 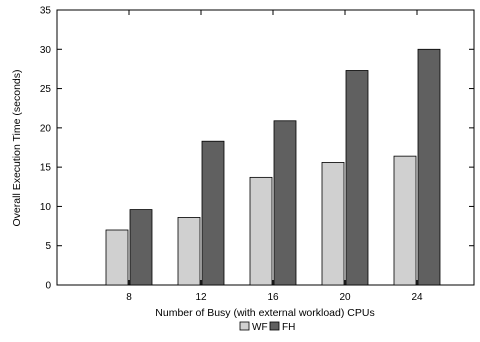 I want to click on y-tick-label: 0, so click(x=48, y=286).